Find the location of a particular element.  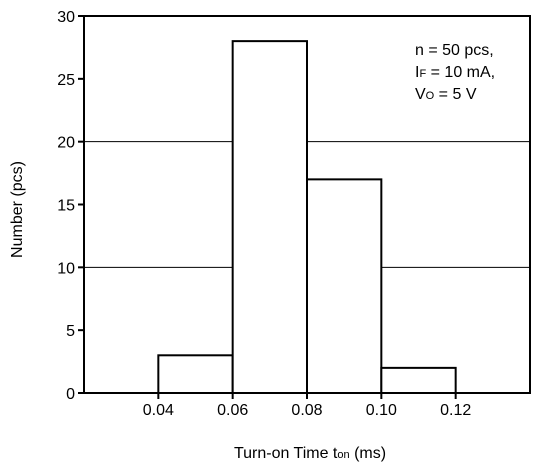

y-axis-ticks: 0 5 10 15 20 25 30 is located at coordinates (70, 206).